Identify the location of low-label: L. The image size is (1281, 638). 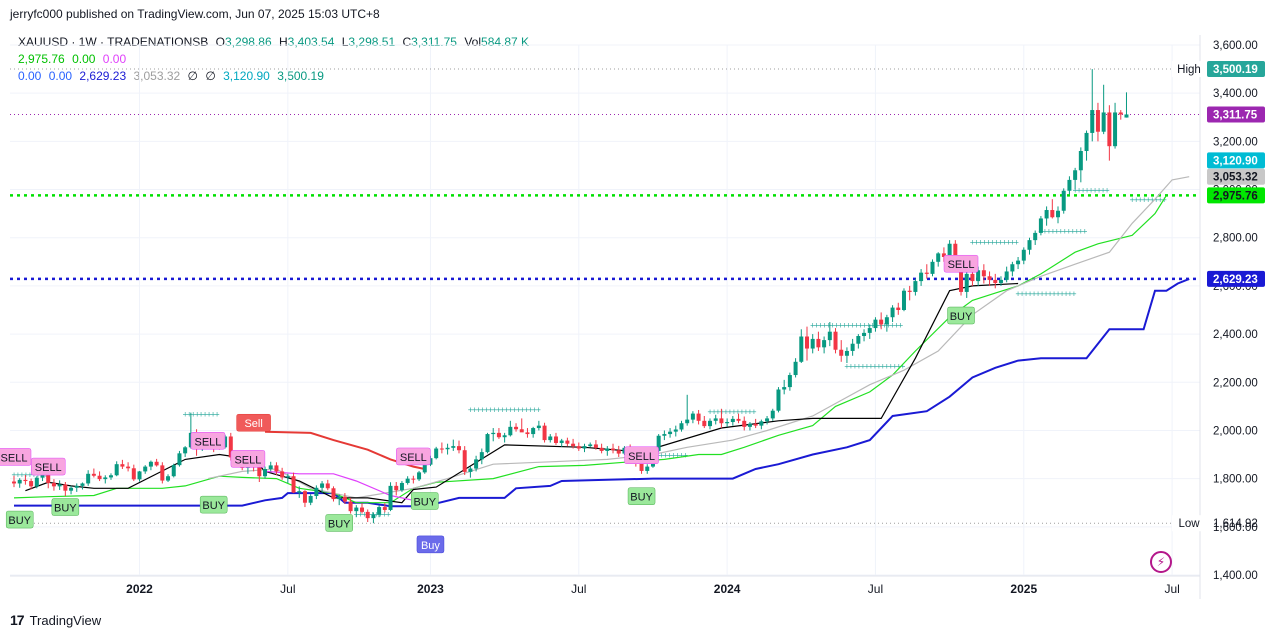
(345, 42).